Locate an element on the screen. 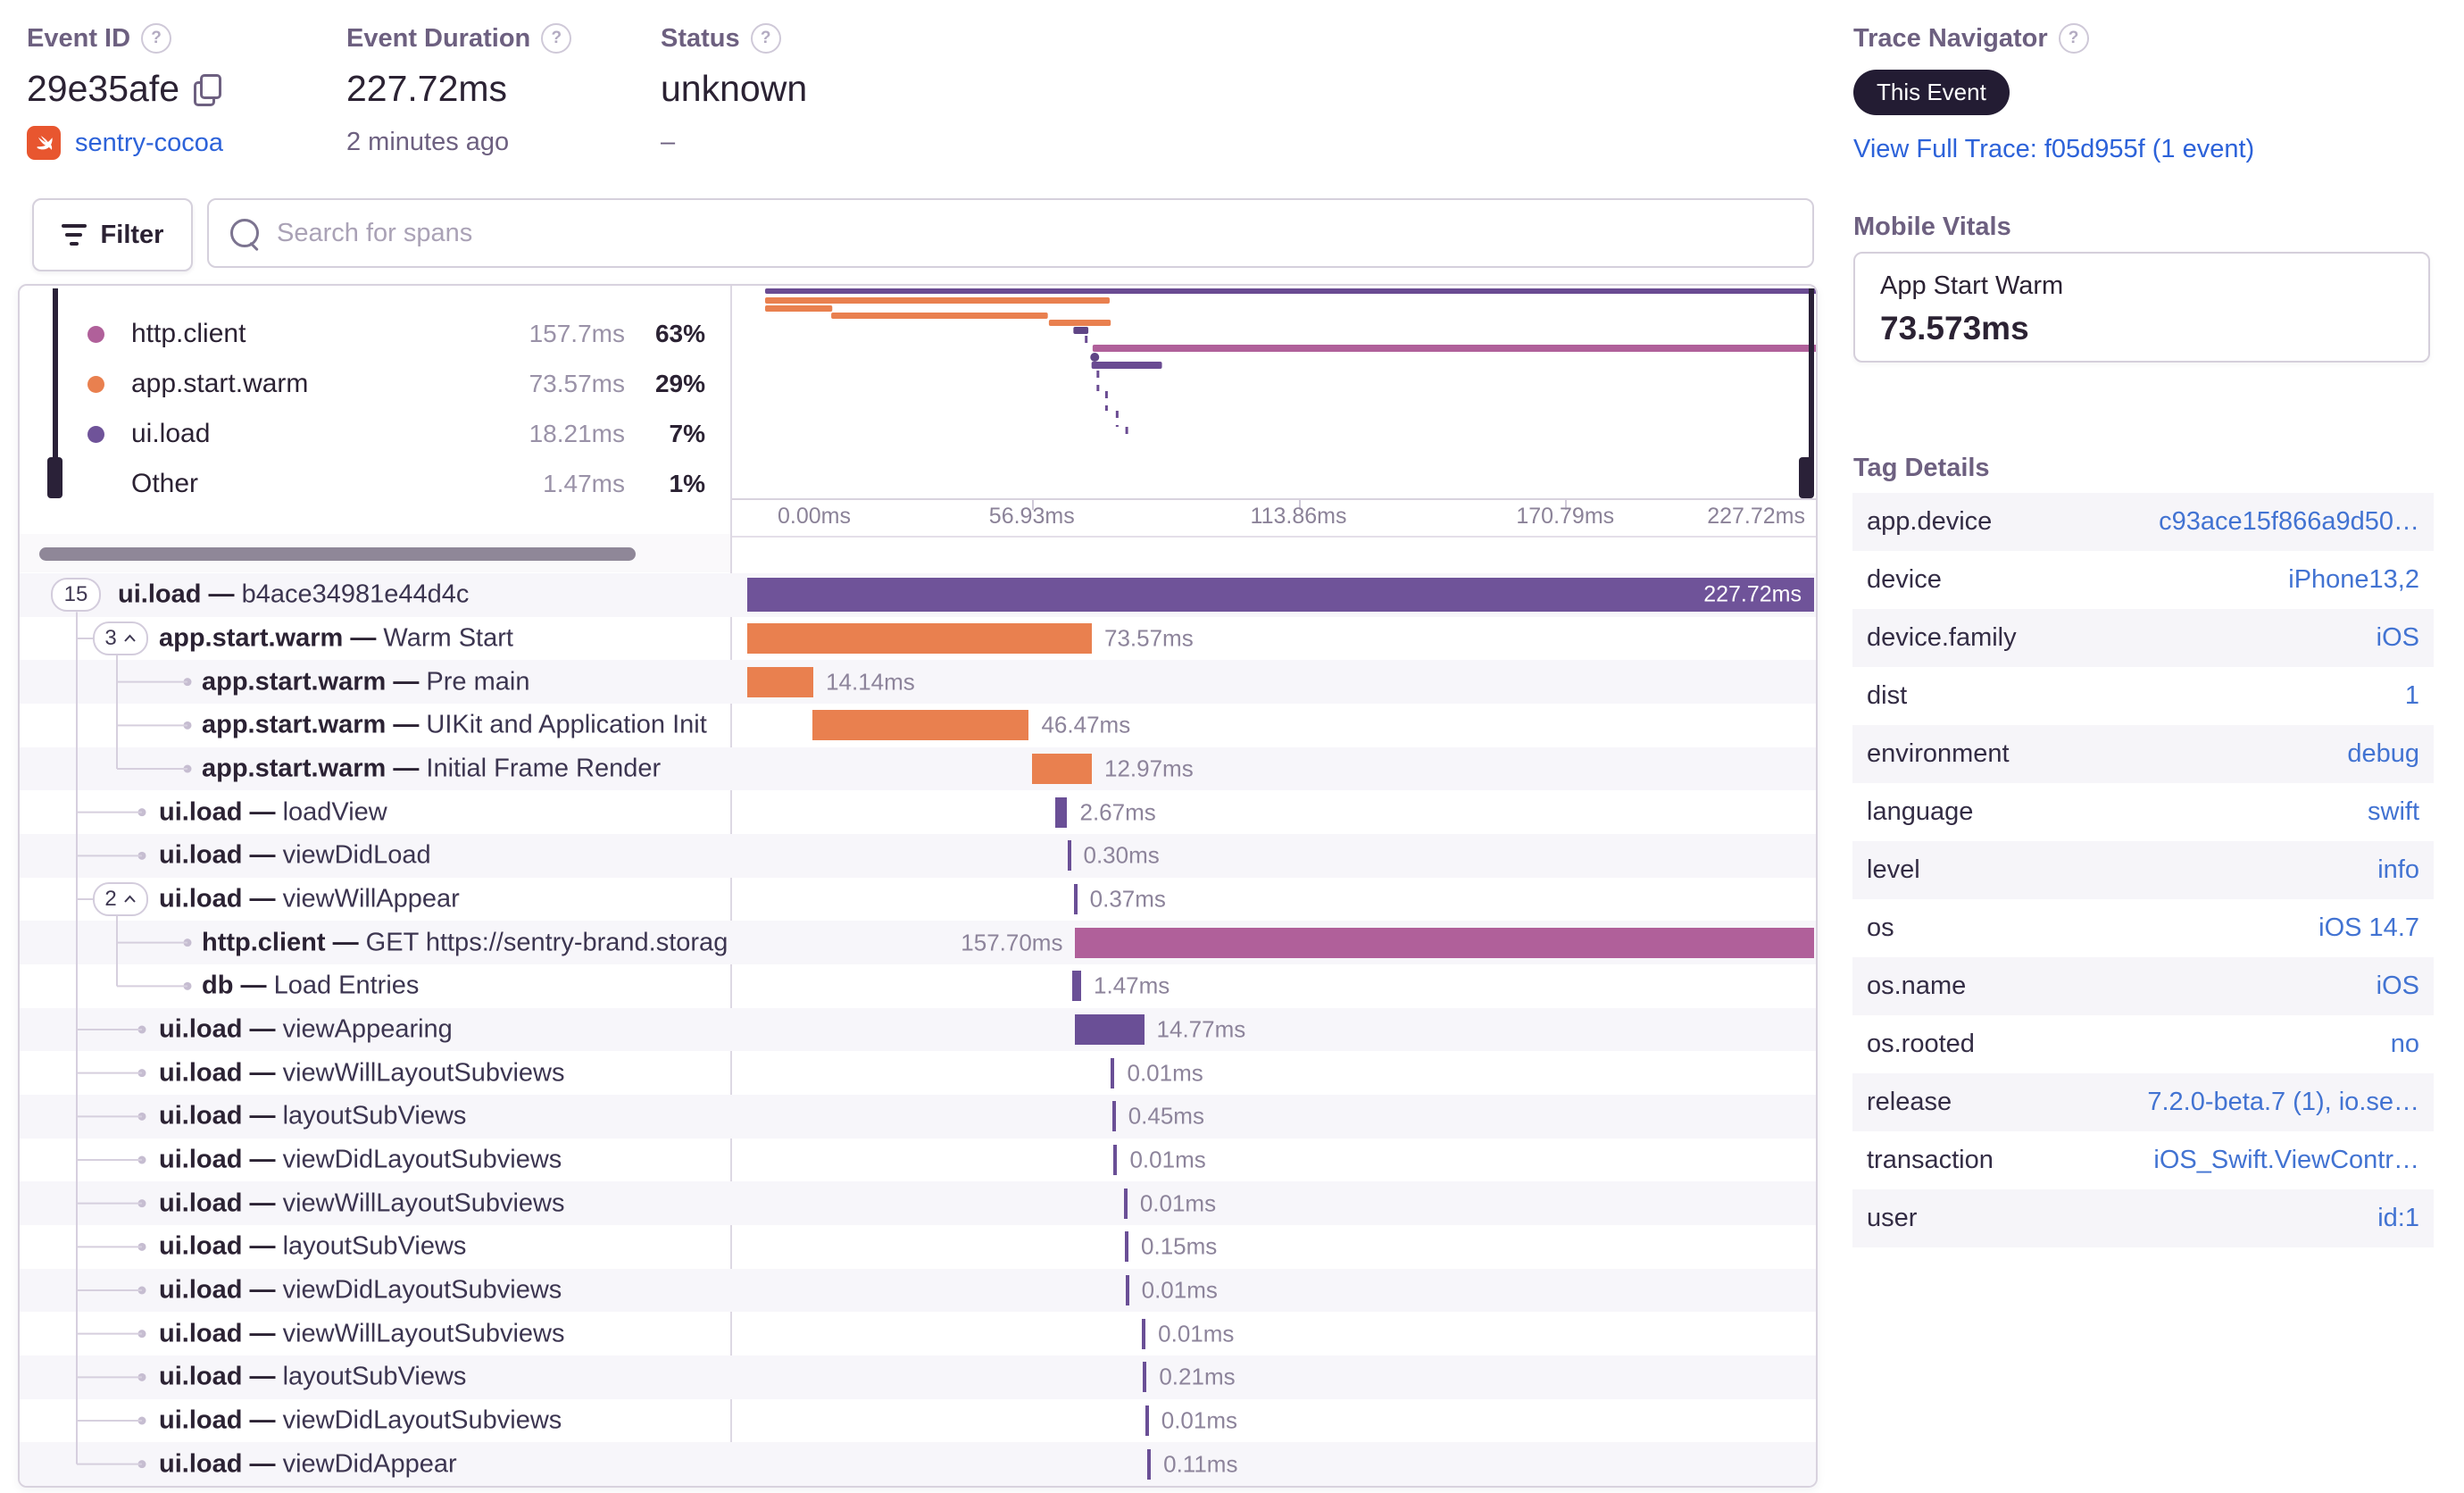 This screenshot has height=1493, width=2464. span-row: 15 ui.load — b4ace34981e44d4c 227.72ms is located at coordinates (918, 595).